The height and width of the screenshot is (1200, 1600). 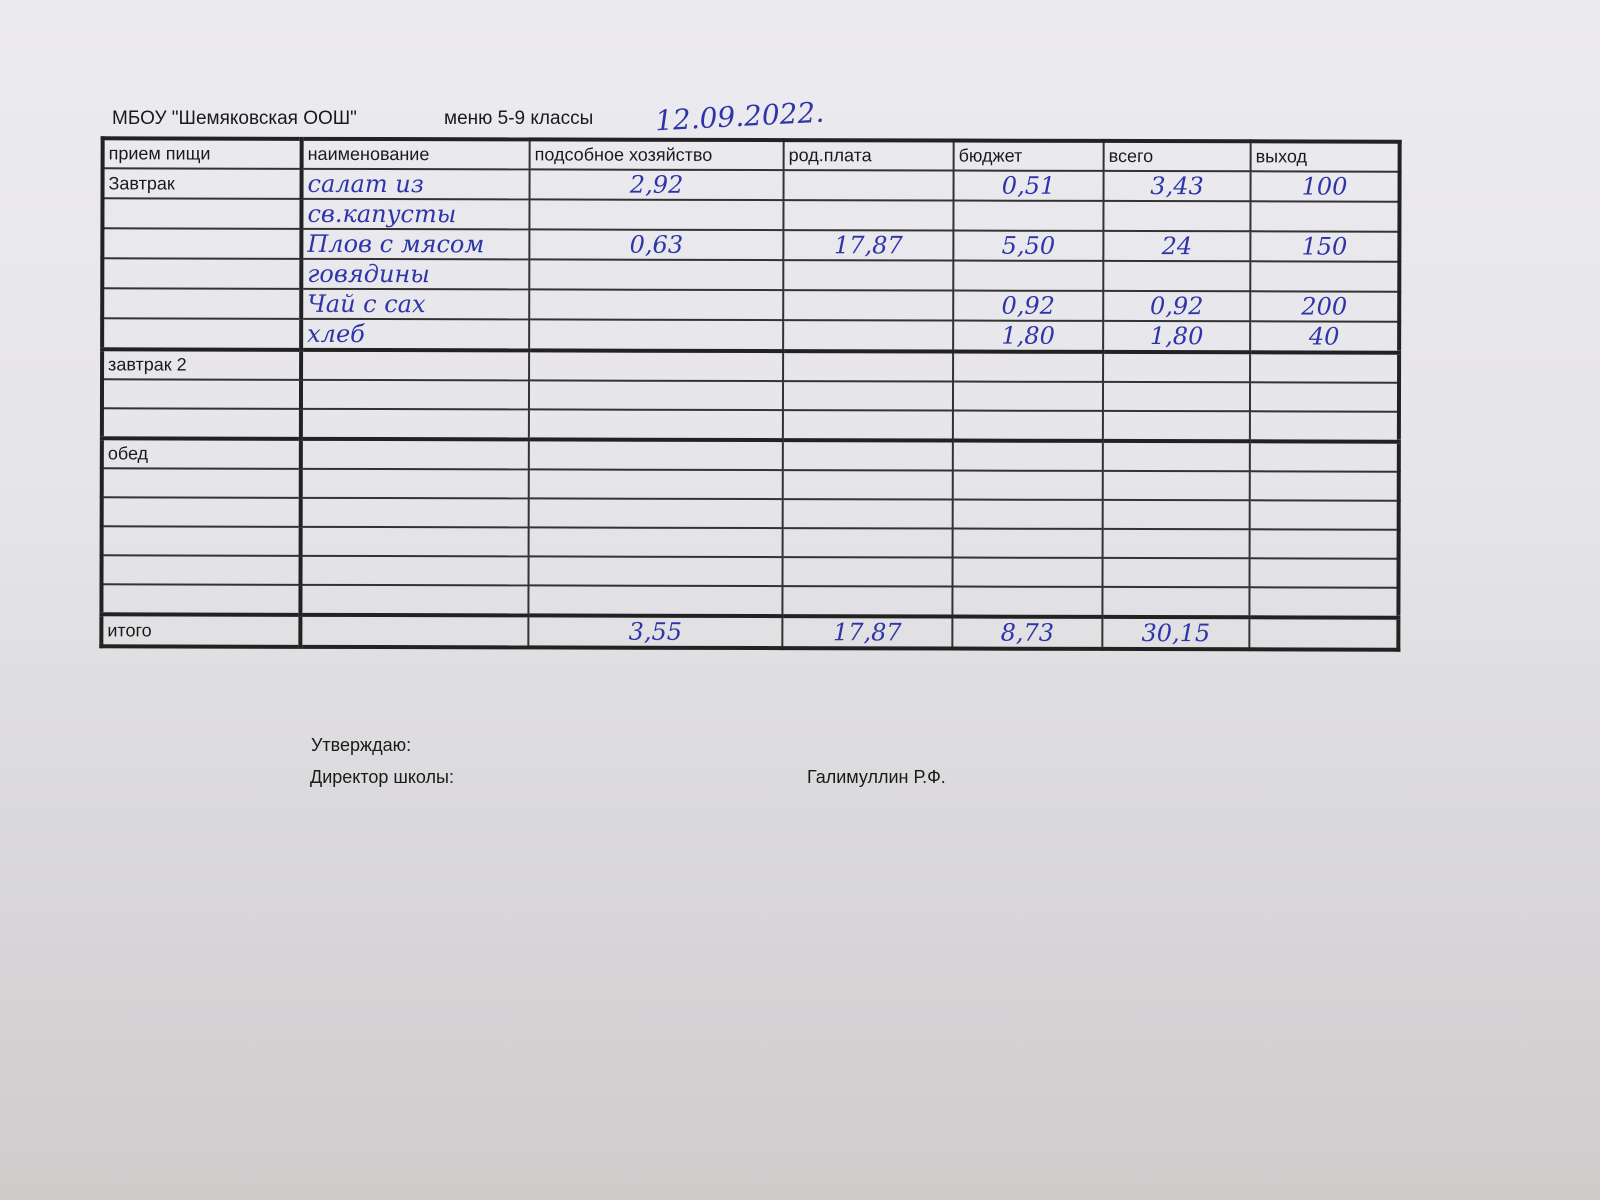 What do you see at coordinates (202, 183) in the screenshot?
I see `meal-cell: Завтрак` at bounding box center [202, 183].